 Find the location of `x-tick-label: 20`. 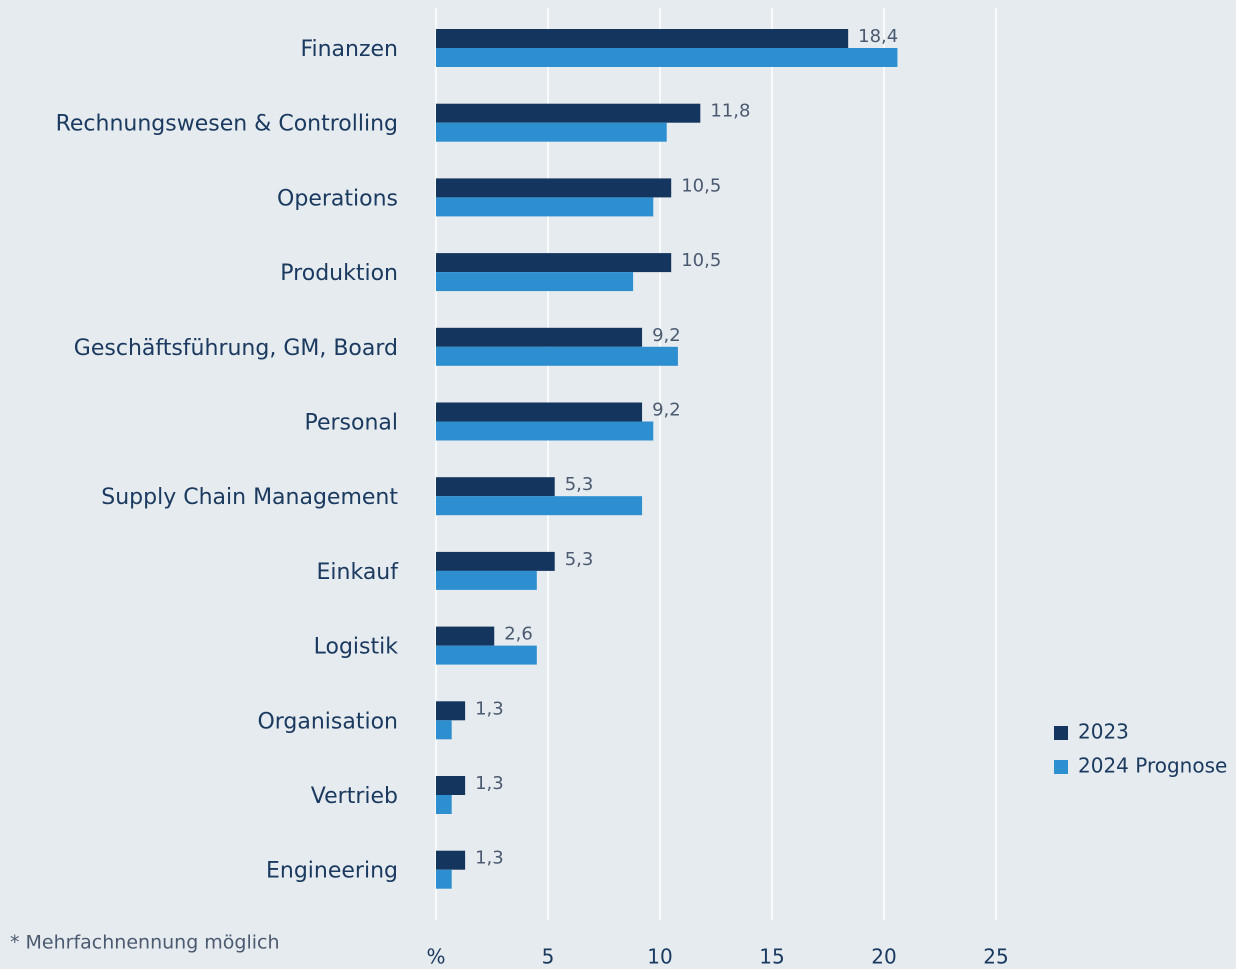

x-tick-label: 20 is located at coordinates (883, 957).